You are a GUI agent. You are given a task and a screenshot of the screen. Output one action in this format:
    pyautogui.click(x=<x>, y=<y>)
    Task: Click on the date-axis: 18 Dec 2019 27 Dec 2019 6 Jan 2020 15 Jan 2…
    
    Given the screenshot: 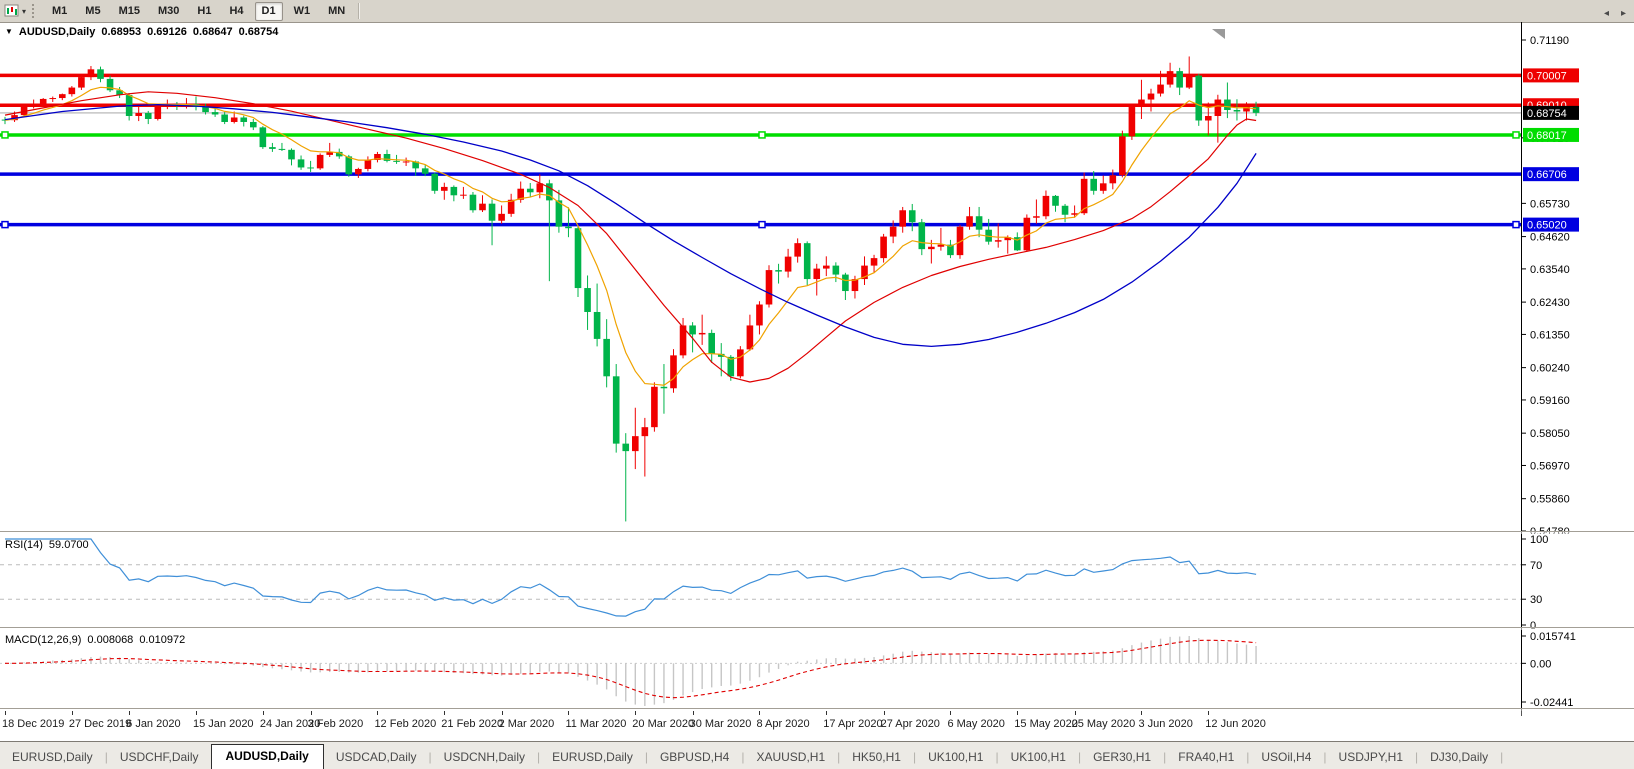 What is the action you would take?
    pyautogui.click(x=817, y=726)
    